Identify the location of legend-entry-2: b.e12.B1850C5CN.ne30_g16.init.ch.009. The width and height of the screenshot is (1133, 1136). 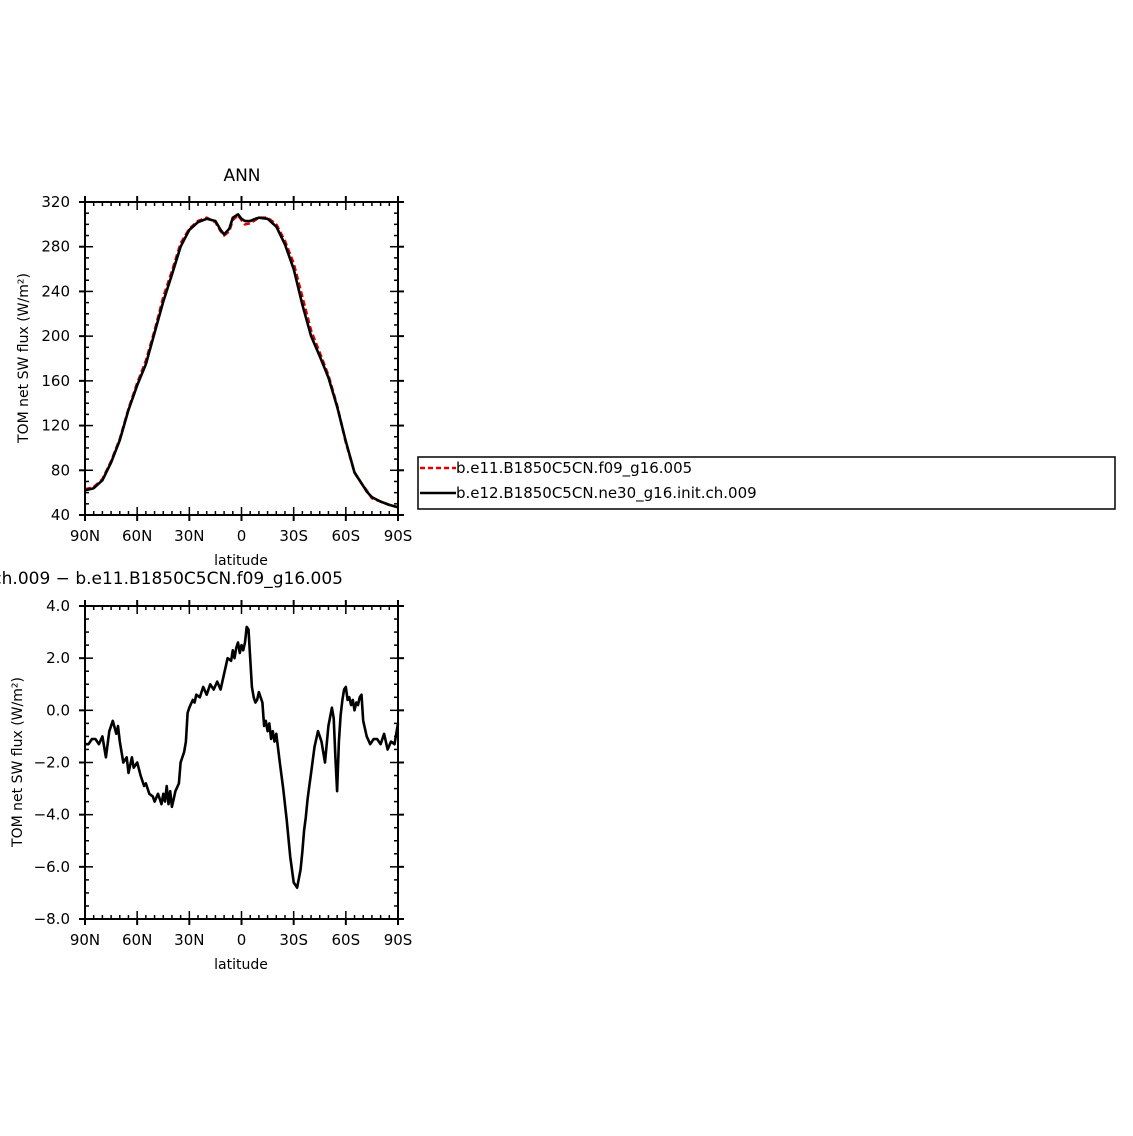
(606, 493).